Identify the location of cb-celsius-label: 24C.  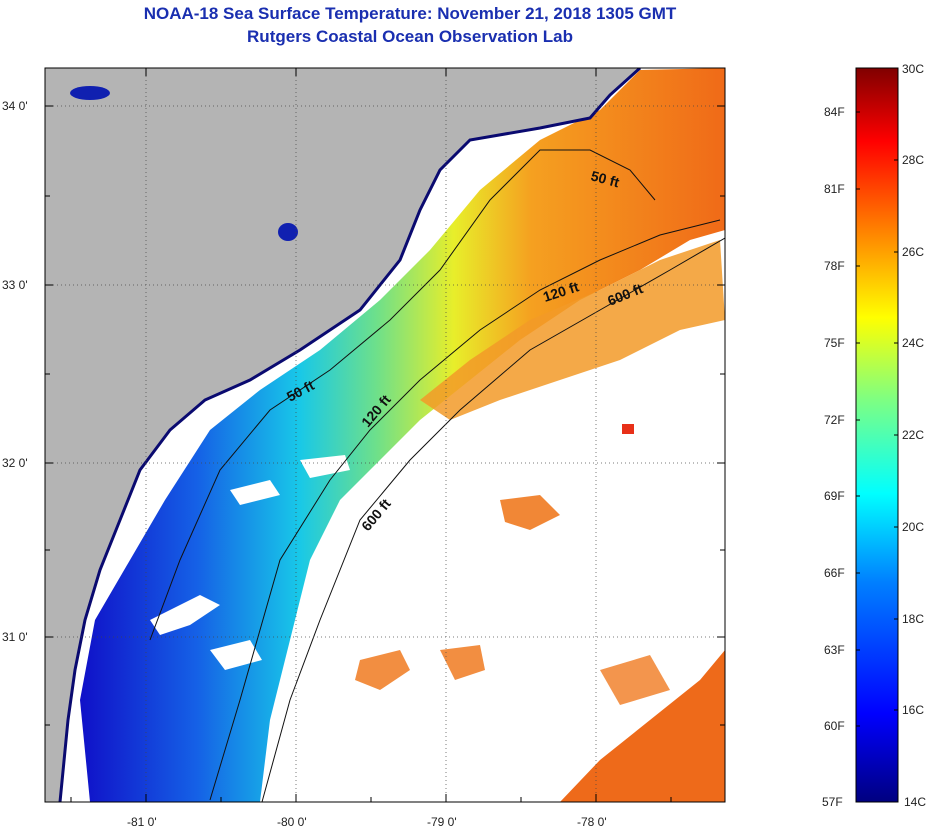
(913, 343).